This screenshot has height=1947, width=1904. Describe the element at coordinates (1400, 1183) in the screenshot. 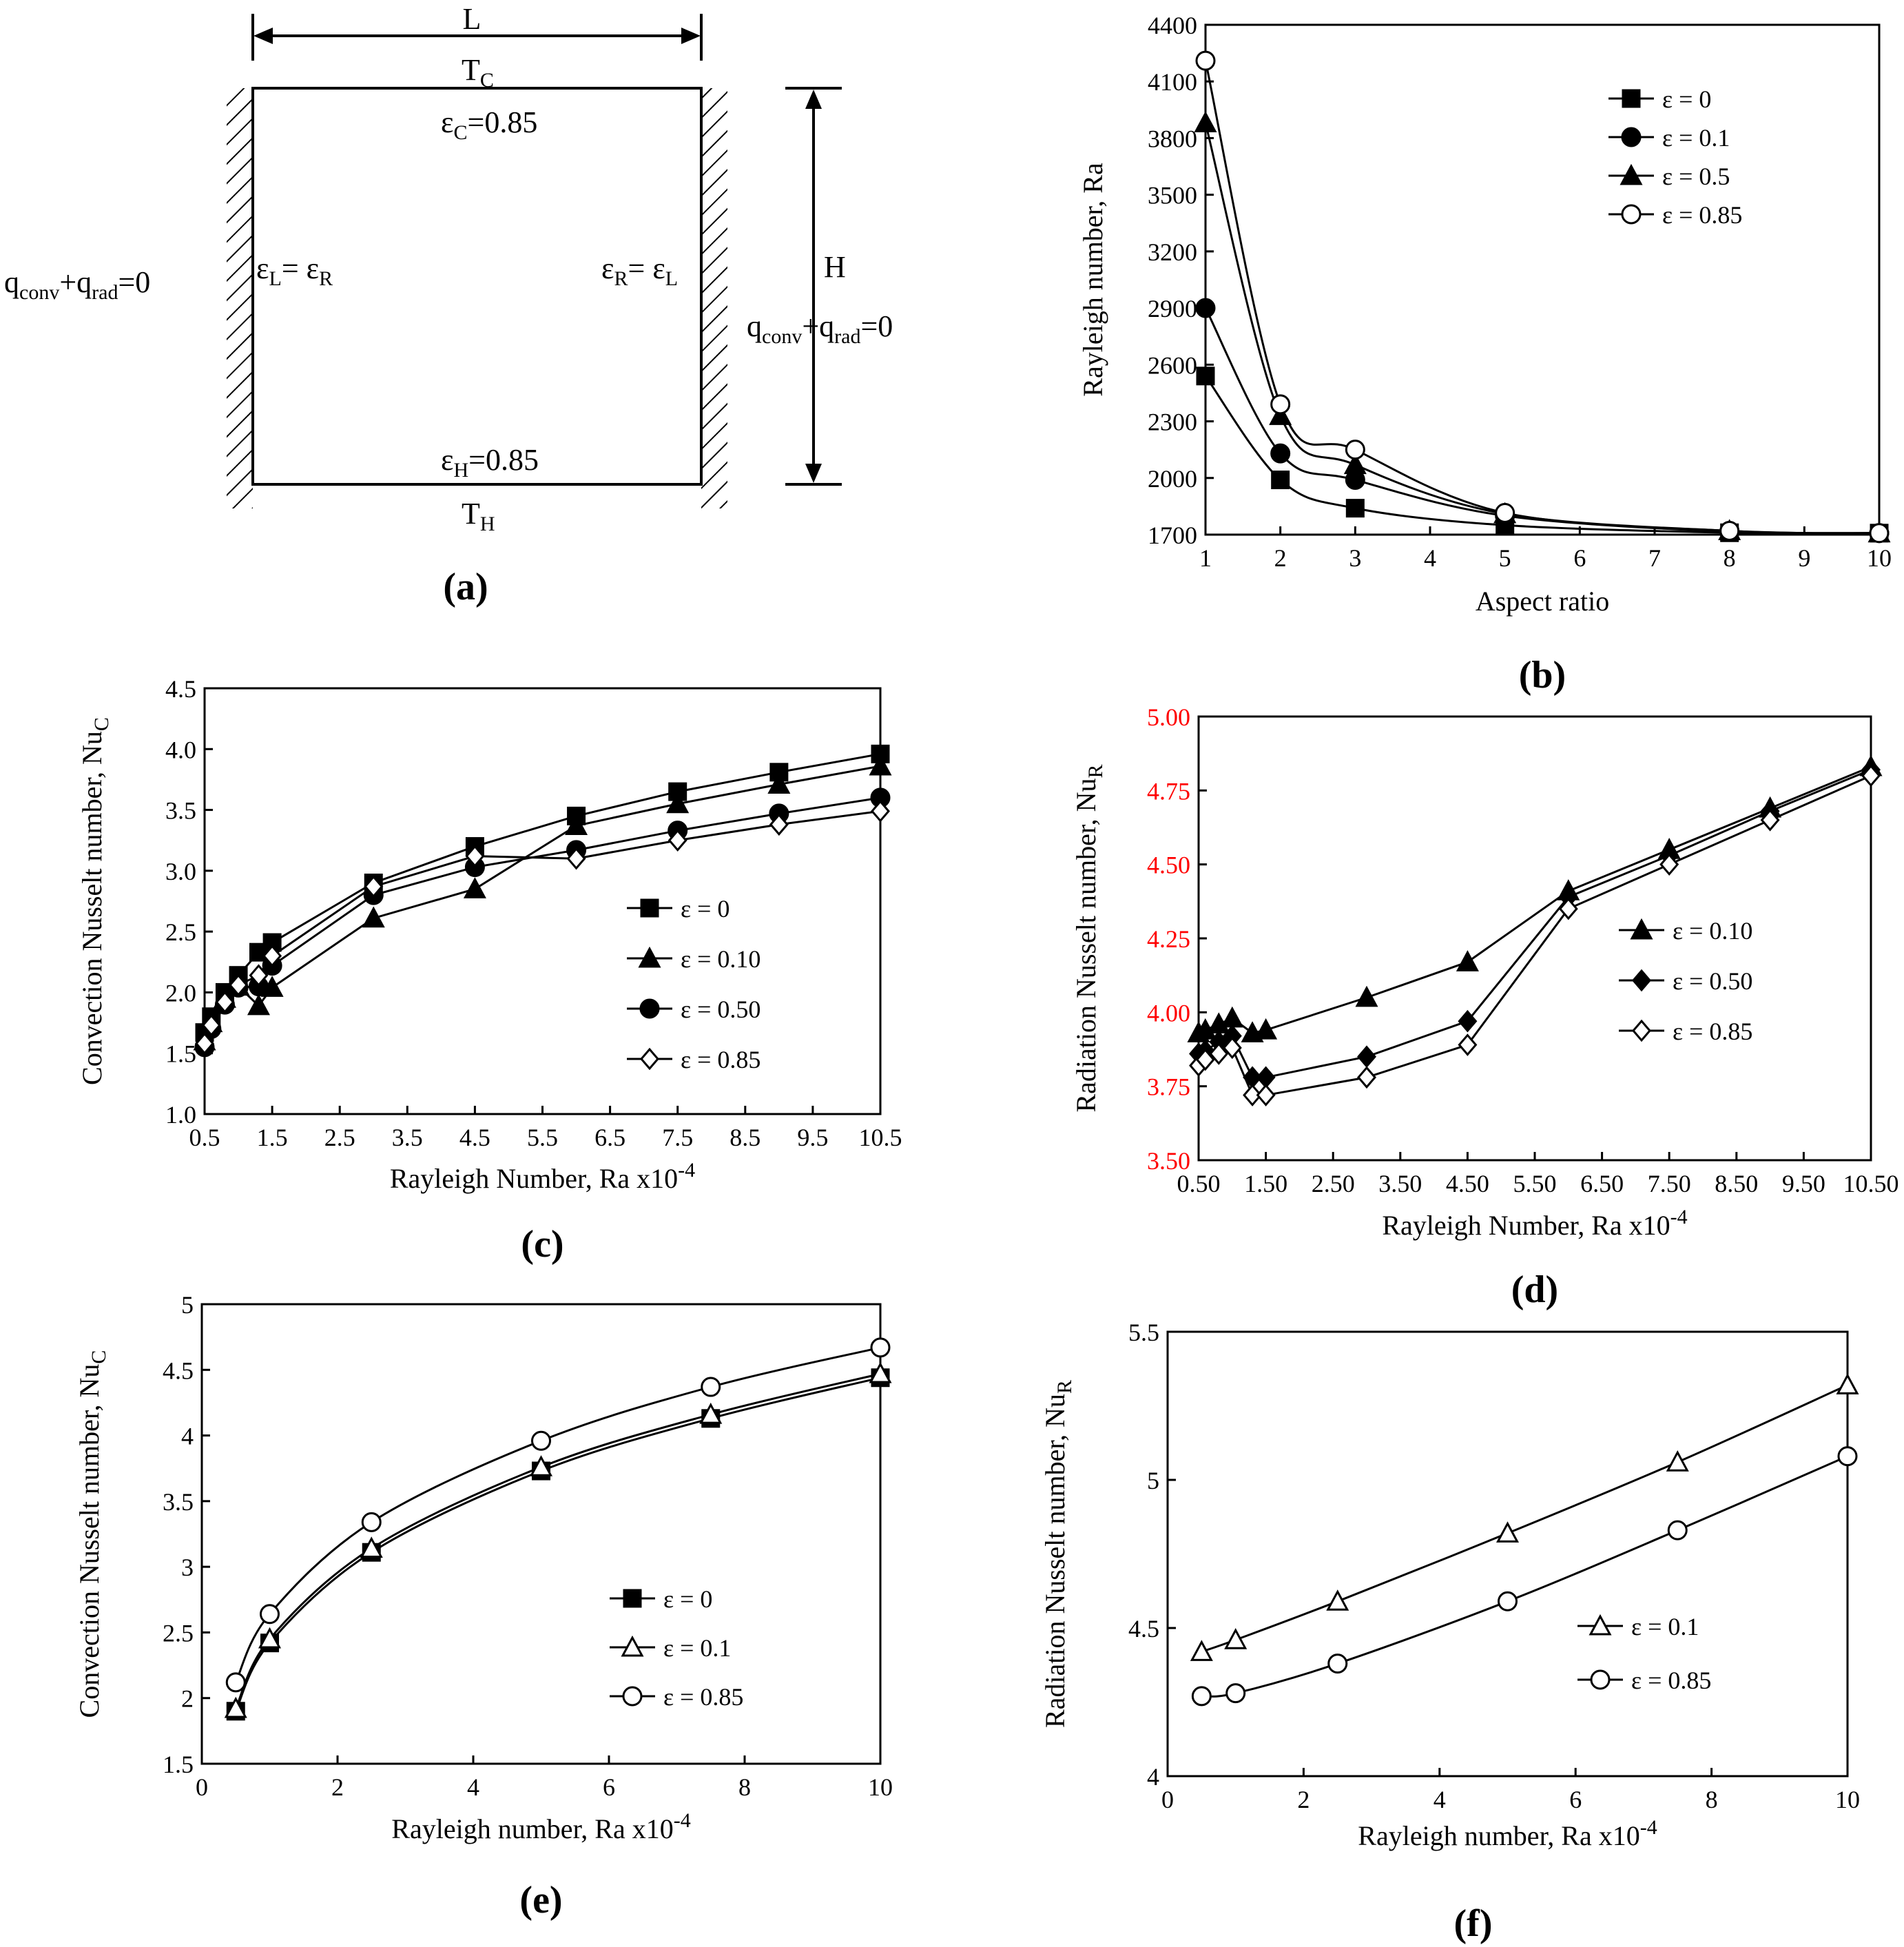

I see `x-tick-label: 3.50` at that location.